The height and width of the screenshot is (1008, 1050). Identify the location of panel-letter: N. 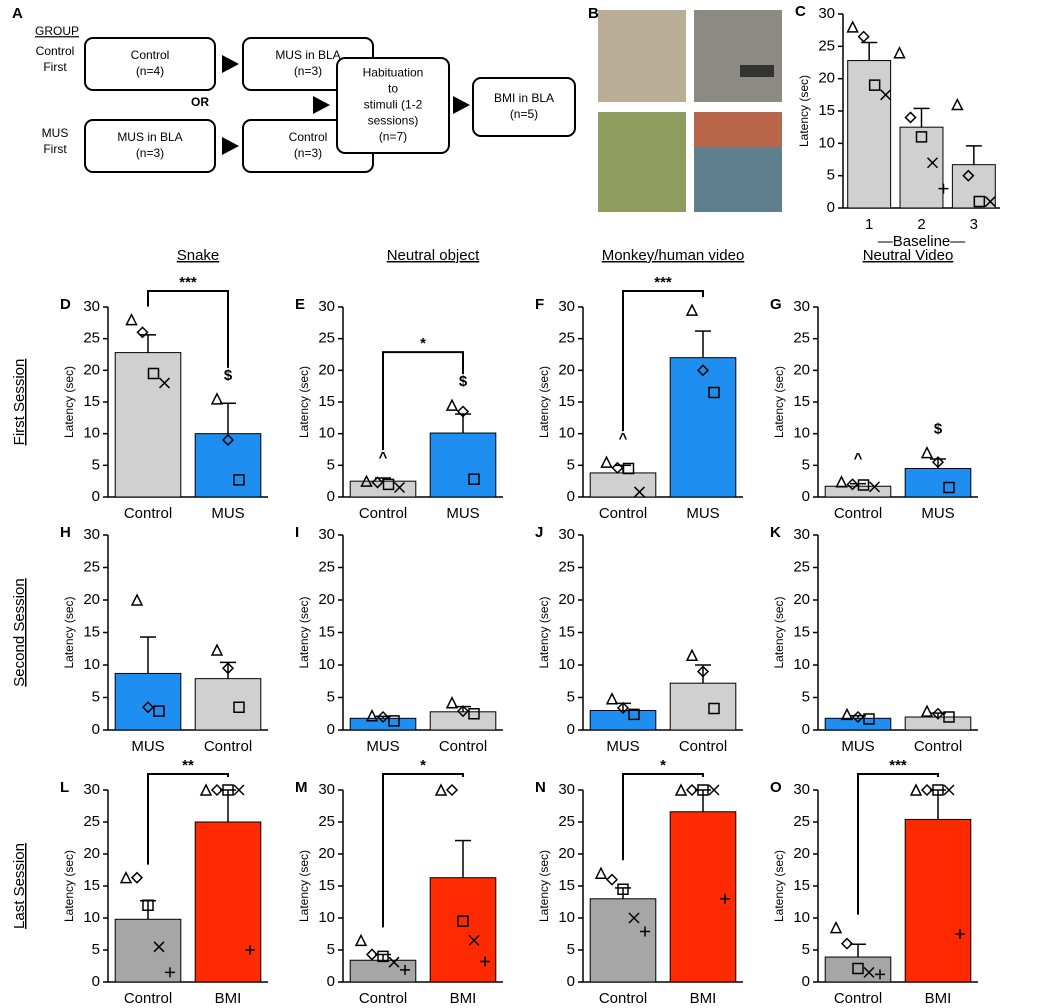
(540, 787).